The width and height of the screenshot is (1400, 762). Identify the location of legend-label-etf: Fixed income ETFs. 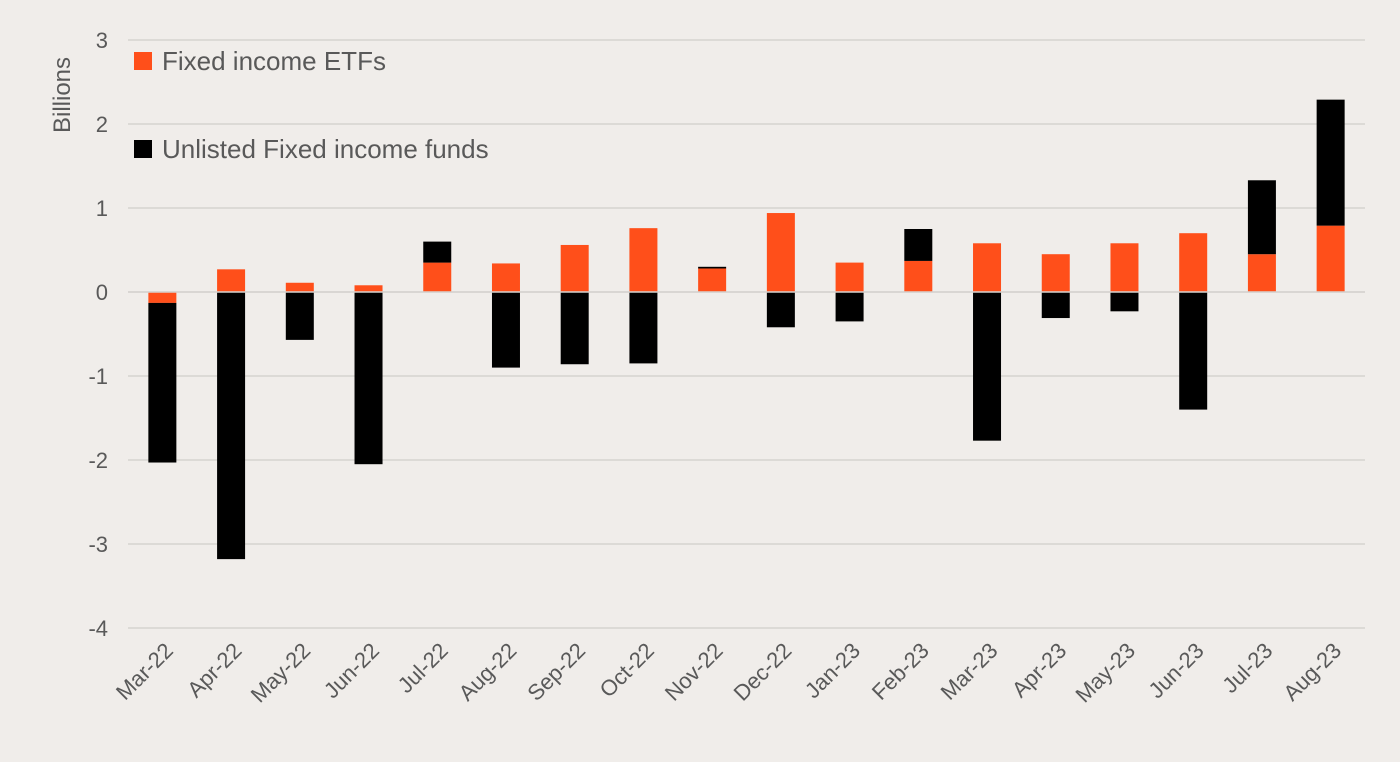
(274, 61).